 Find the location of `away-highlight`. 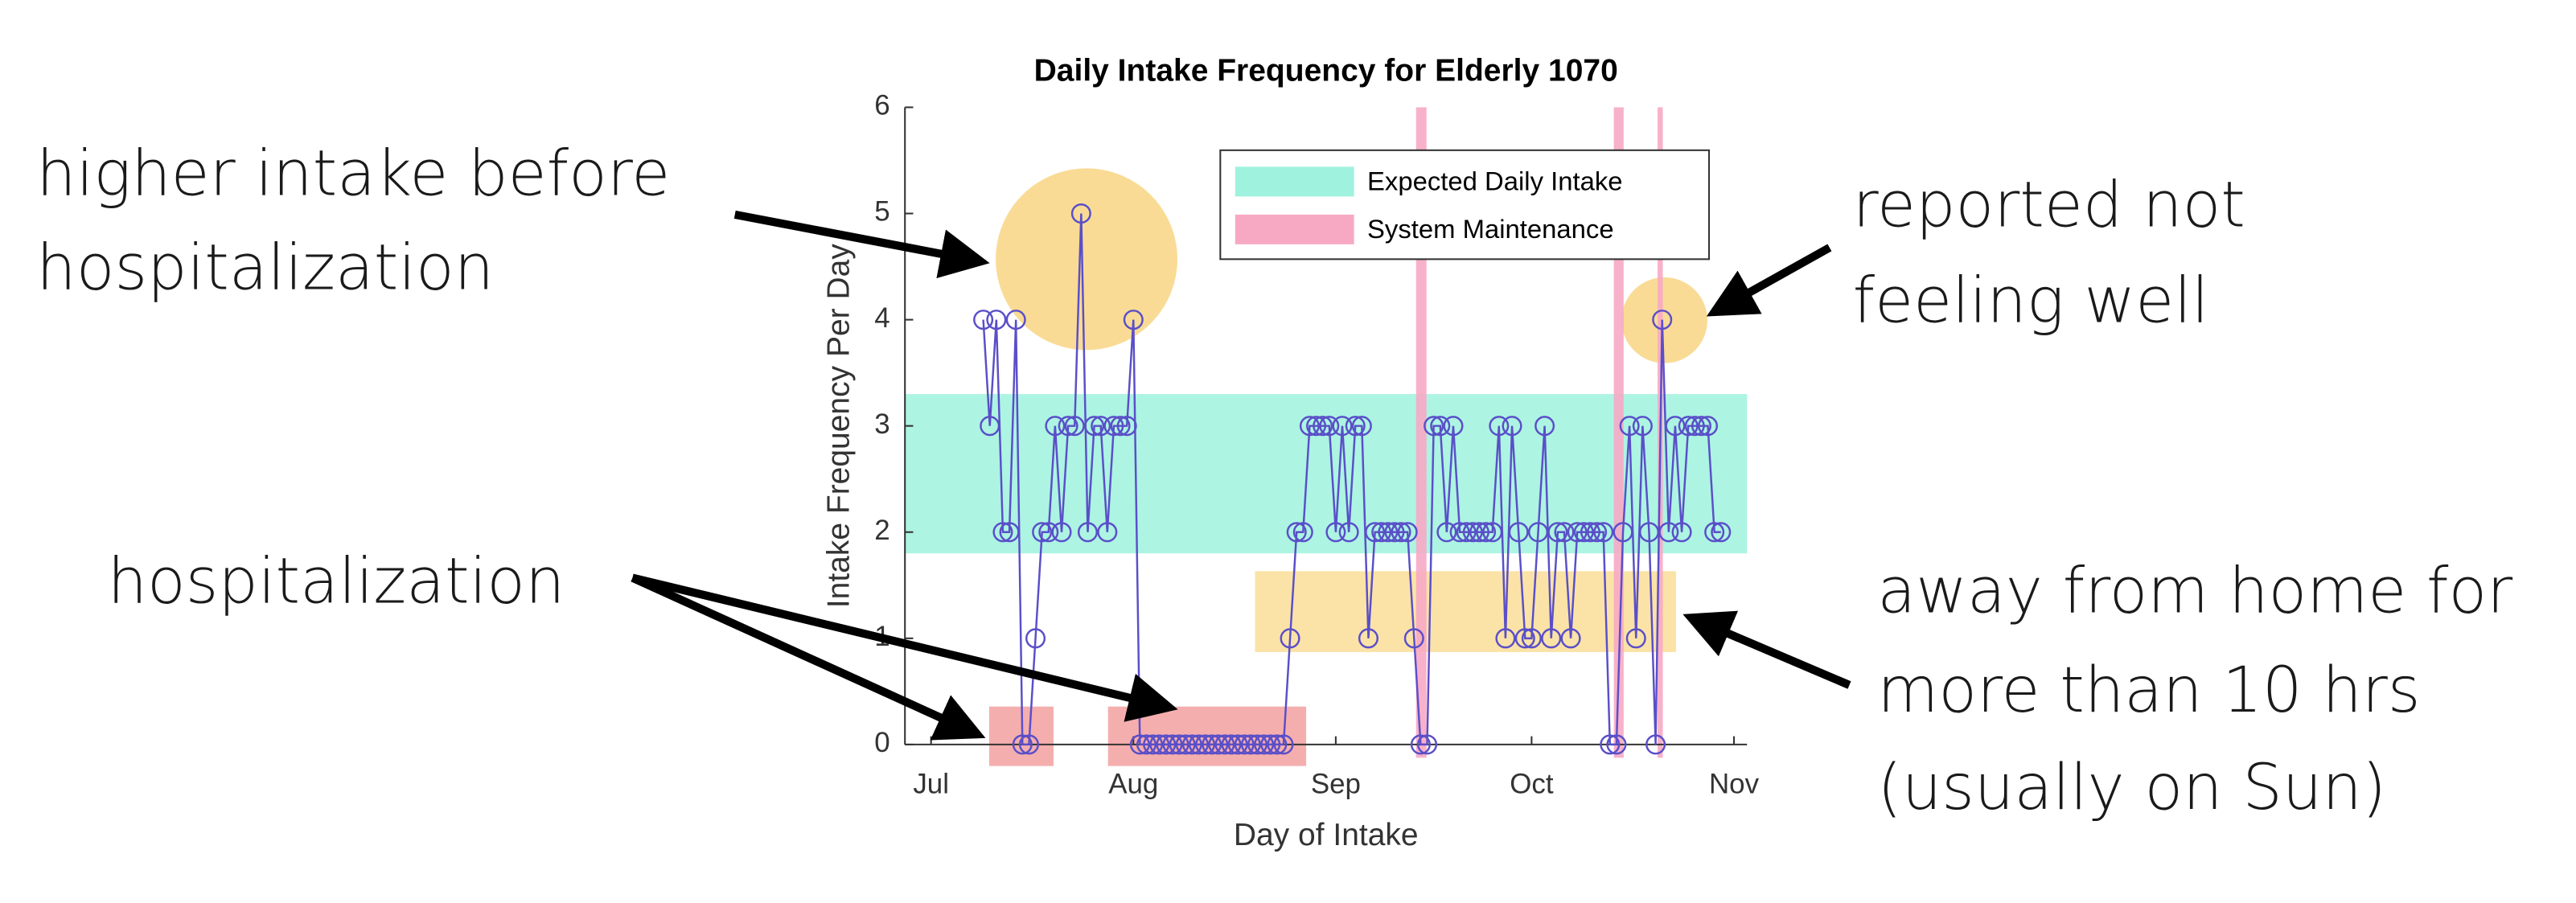

away-highlight is located at coordinates (1465, 611).